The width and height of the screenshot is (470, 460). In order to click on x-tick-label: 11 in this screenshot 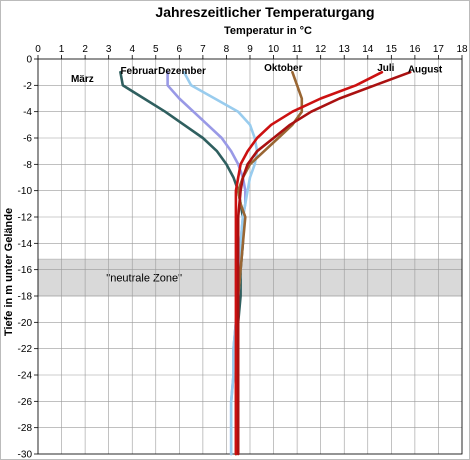, I will do `click(297, 49)`.